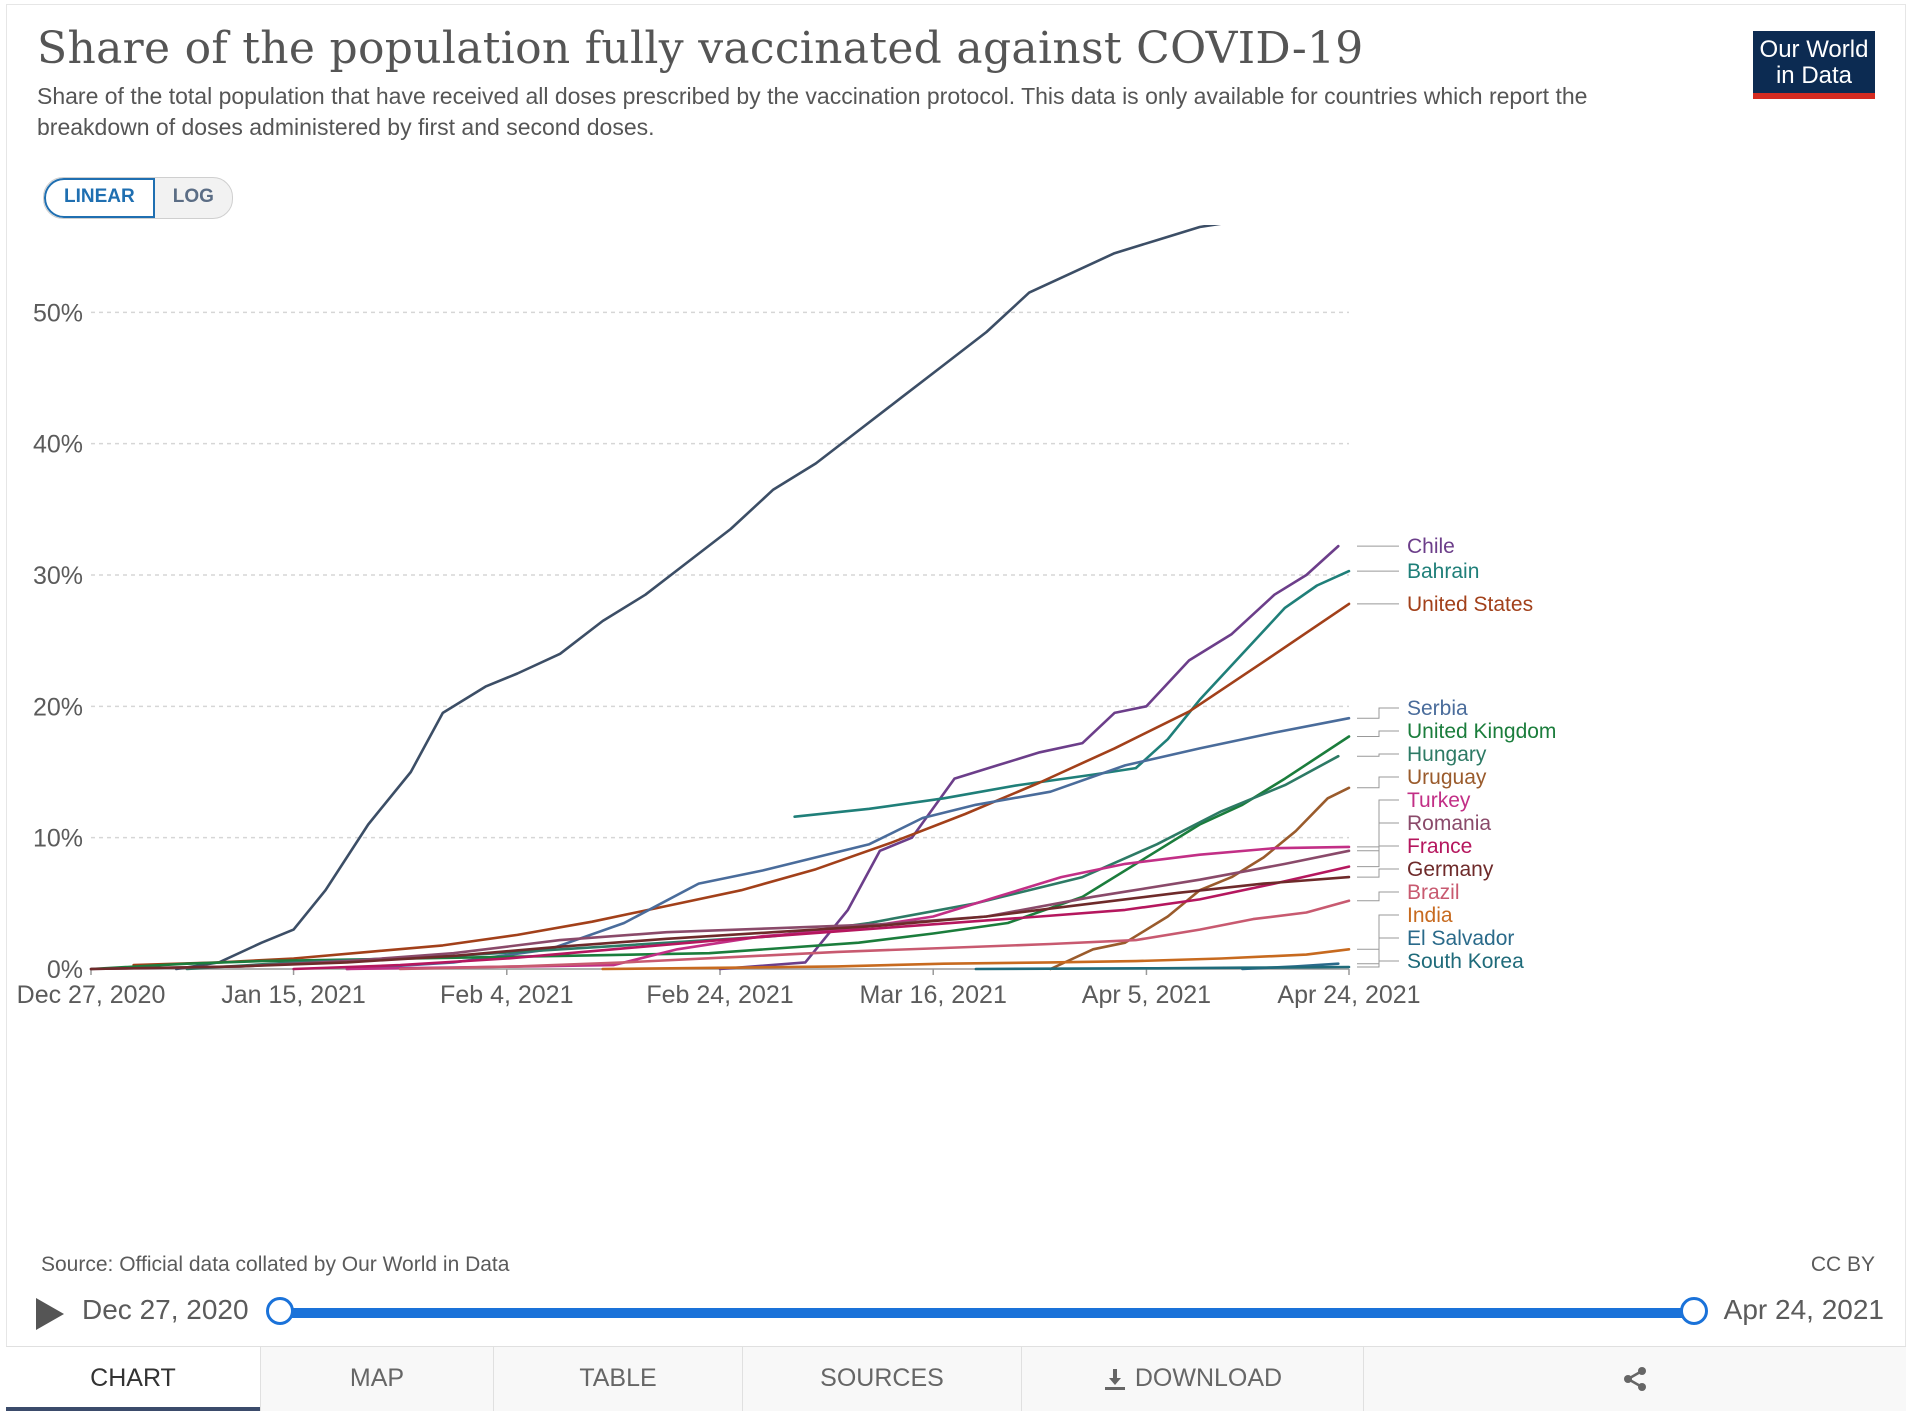 Image resolution: width=1914 pixels, height=1418 pixels. What do you see at coordinates (985, 1313) in the screenshot?
I see `timeline-track` at bounding box center [985, 1313].